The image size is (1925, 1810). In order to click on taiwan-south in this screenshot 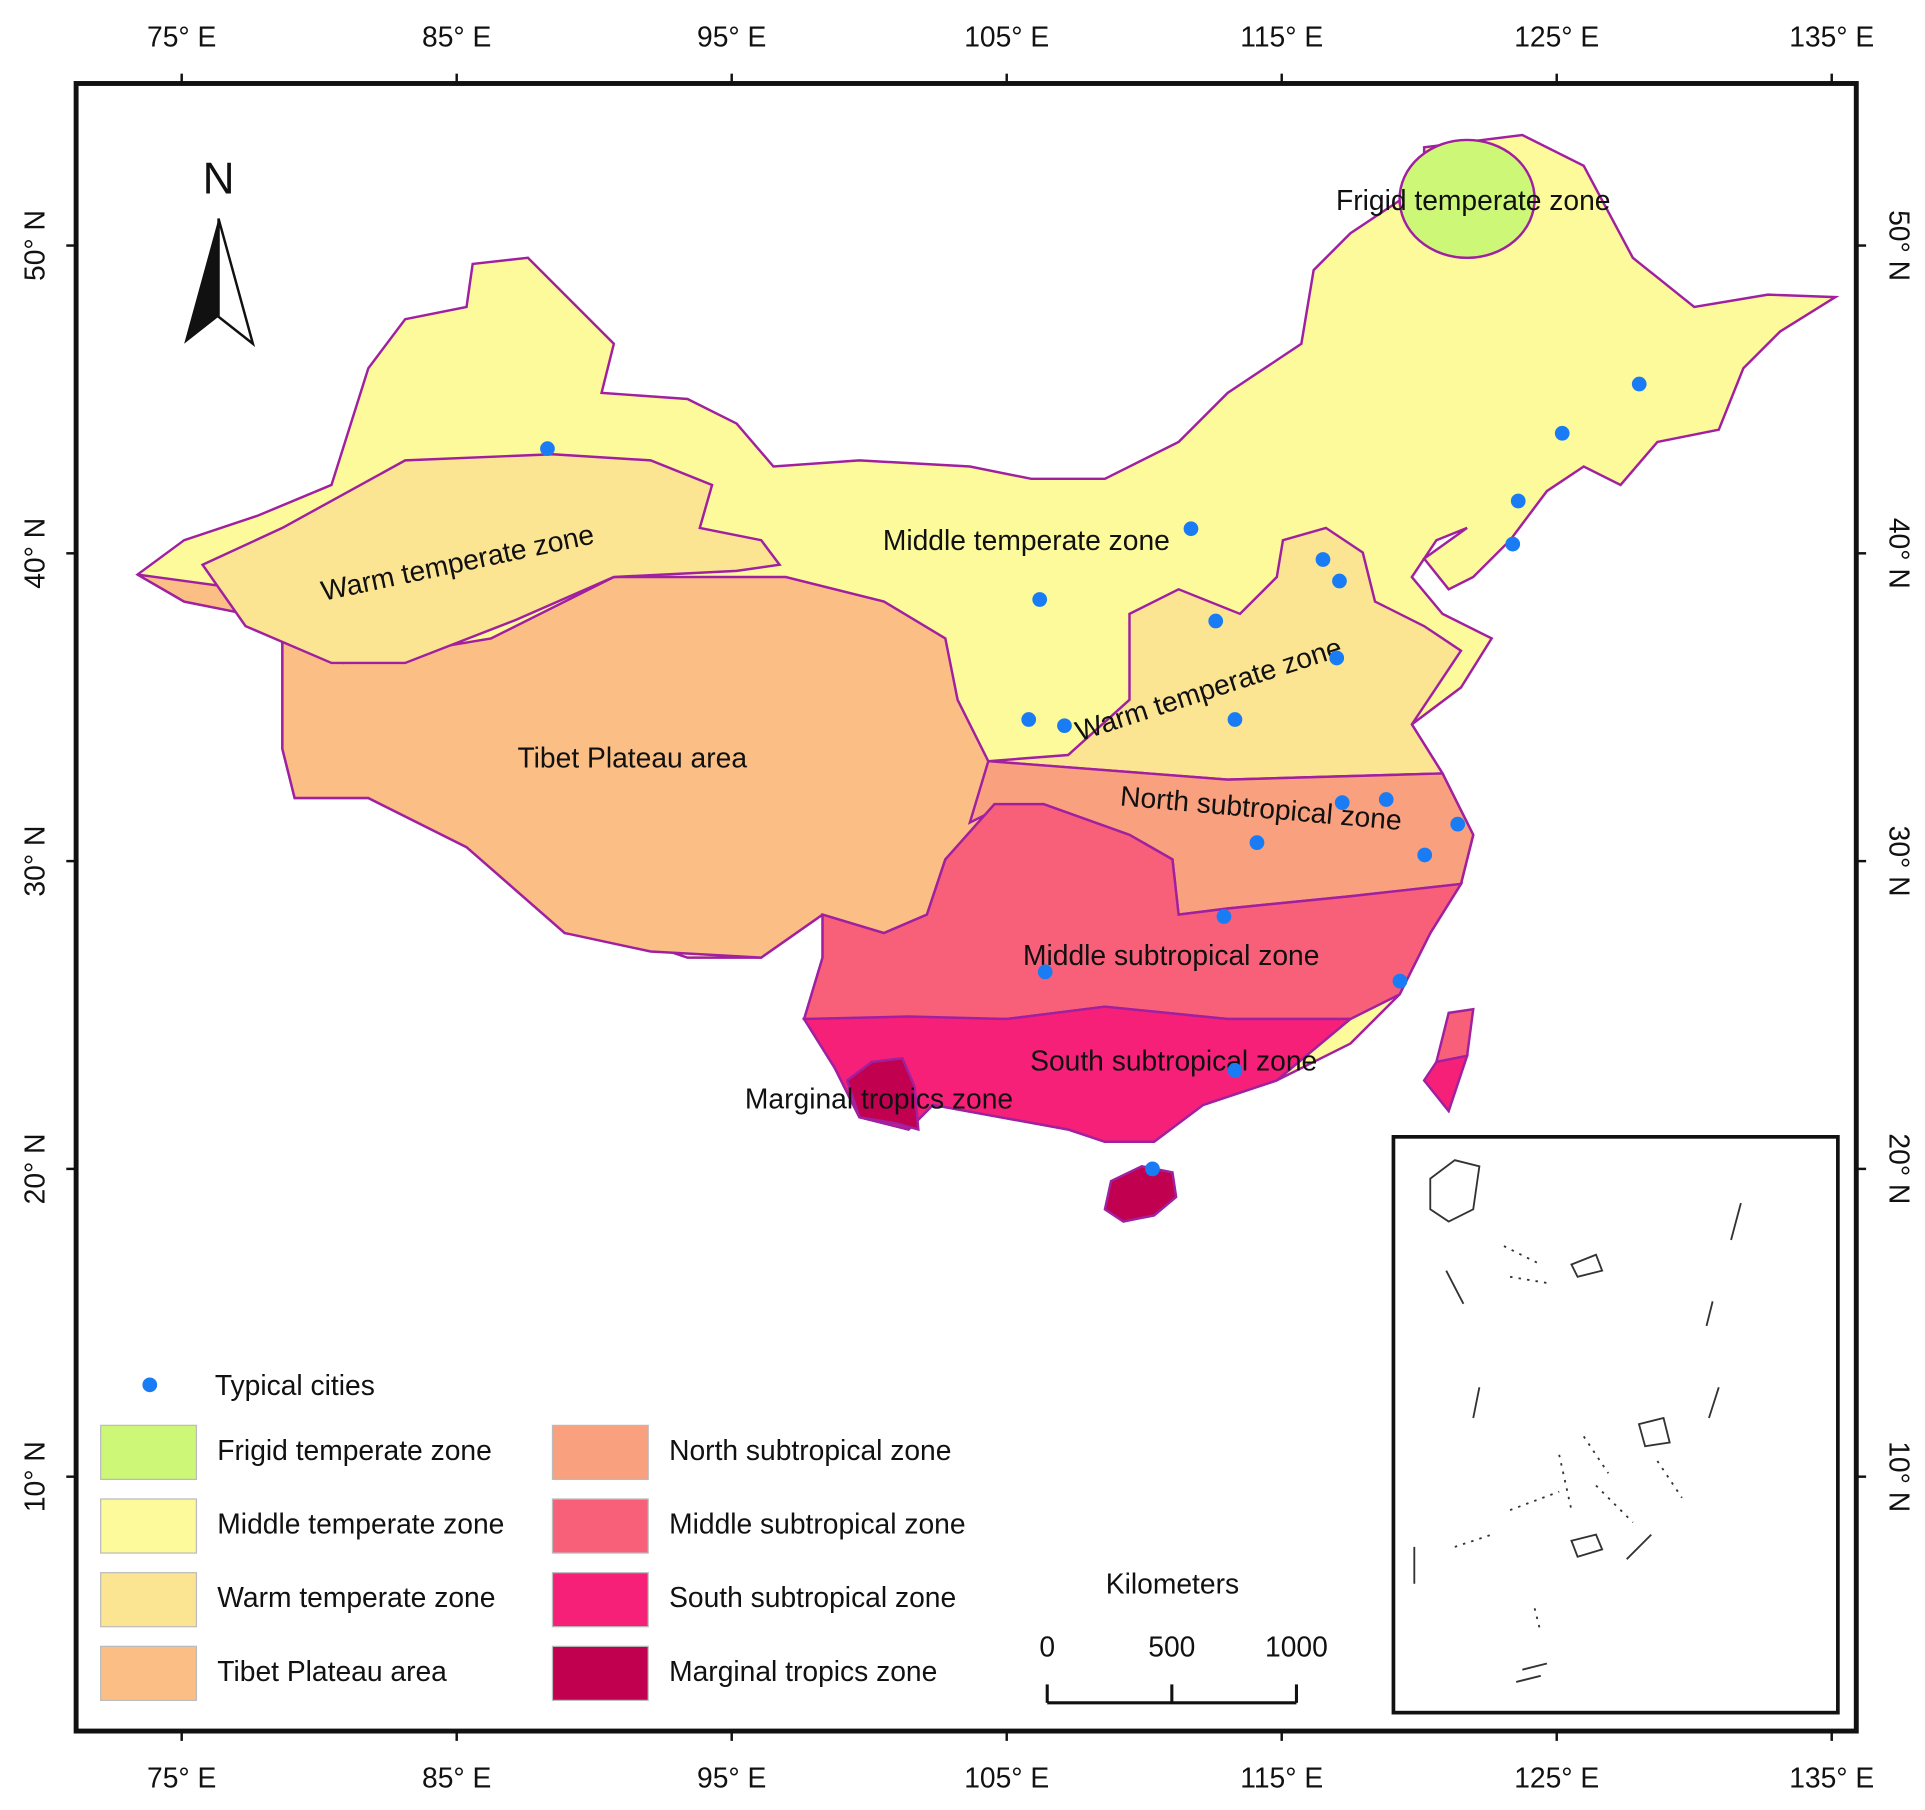, I will do `click(1445, 1084)`.